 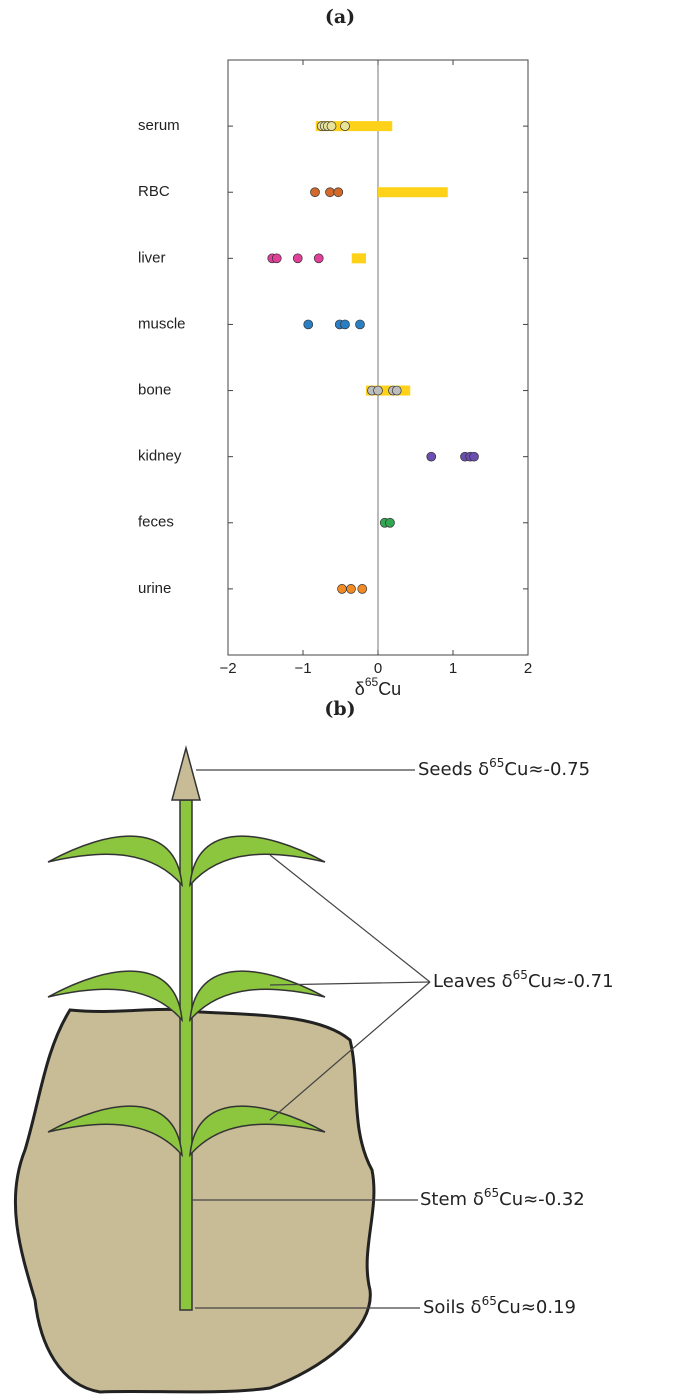 I want to click on x-tick-label: 2, so click(x=528, y=668).